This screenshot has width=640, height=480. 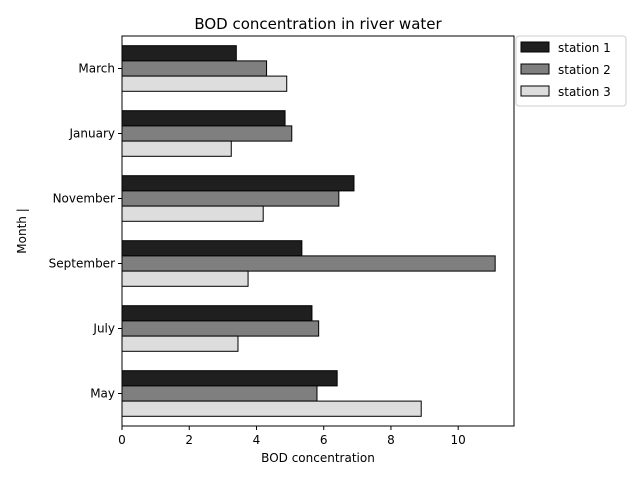 I want to click on bar-station-3-january, so click(x=176, y=148).